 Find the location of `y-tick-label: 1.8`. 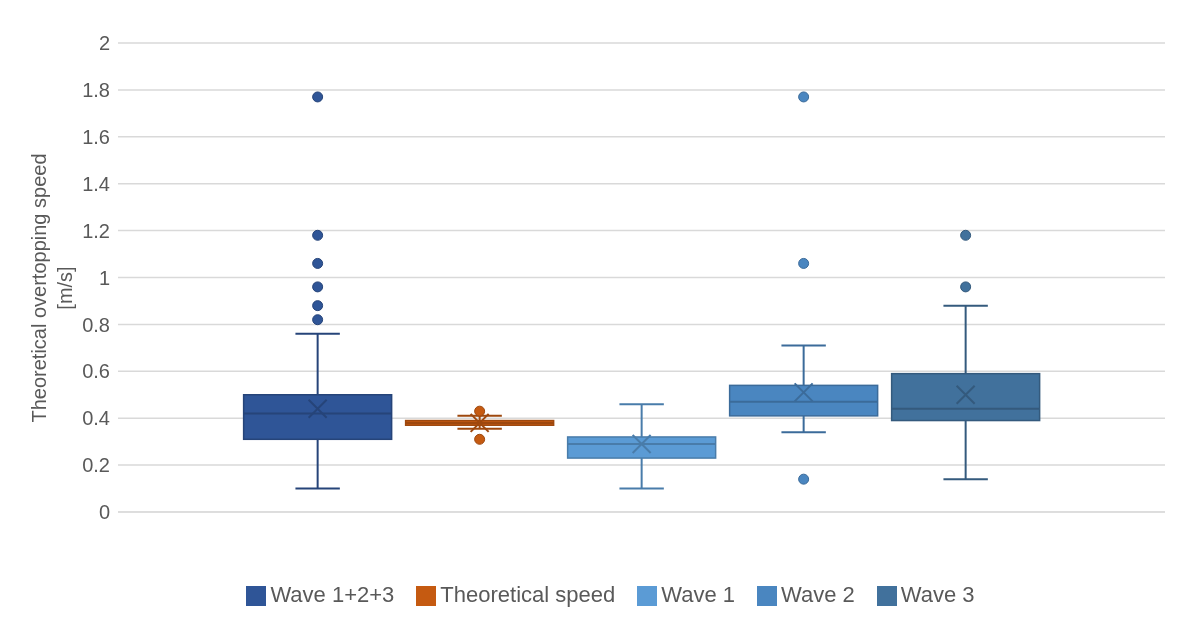

y-tick-label: 1.8 is located at coordinates (96, 90).